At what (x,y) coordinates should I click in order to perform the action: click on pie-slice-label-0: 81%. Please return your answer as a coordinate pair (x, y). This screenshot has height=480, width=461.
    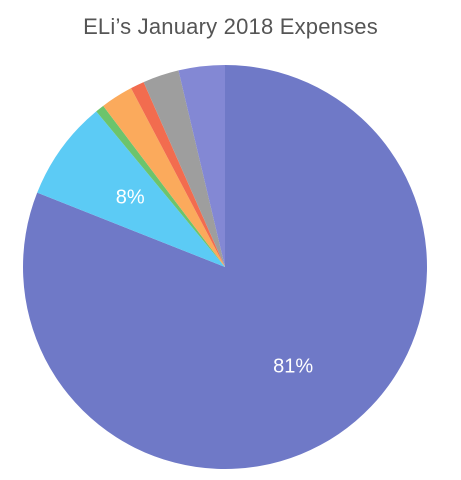
    Looking at the image, I should click on (293, 366).